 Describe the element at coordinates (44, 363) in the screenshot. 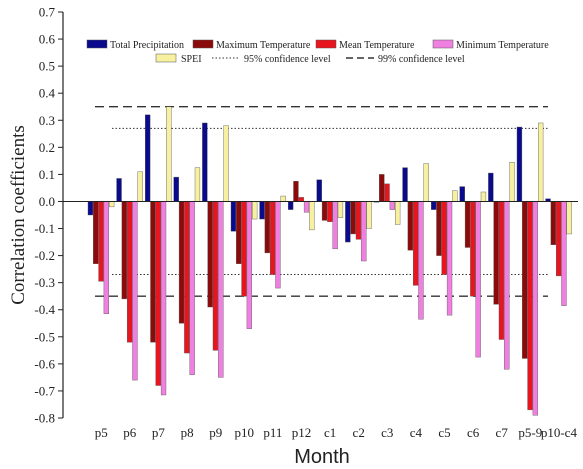

I see `y-tick-label: -0.6` at that location.